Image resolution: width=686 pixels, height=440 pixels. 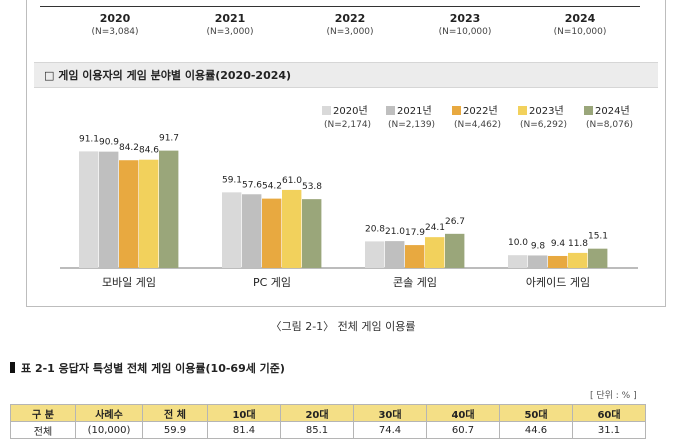 I want to click on table-cell: 전체, so click(x=43, y=430).